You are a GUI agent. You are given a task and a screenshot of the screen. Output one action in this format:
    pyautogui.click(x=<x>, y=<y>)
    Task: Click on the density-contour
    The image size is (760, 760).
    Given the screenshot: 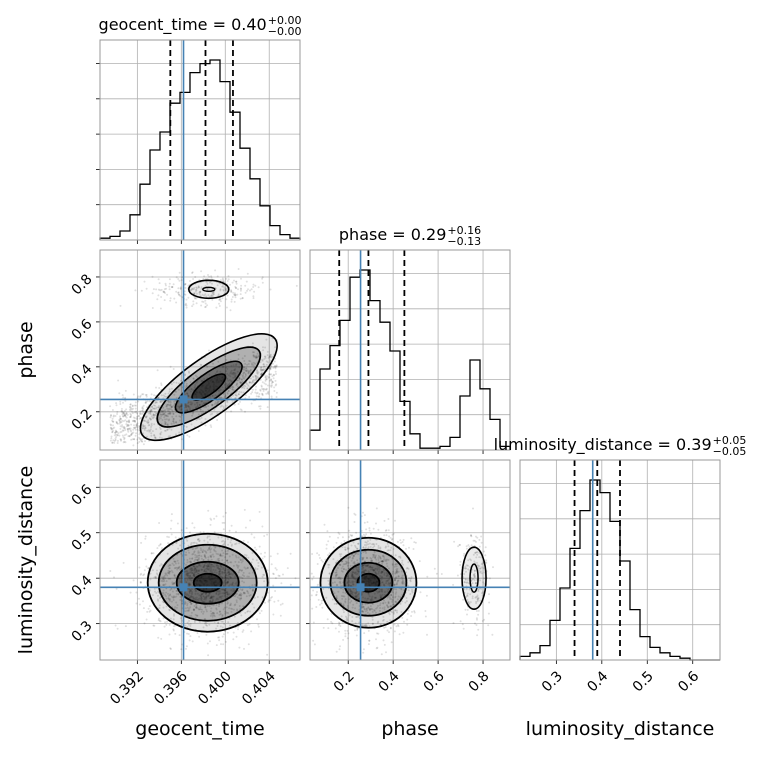 What is the action you would take?
    pyautogui.click(x=474, y=578)
    